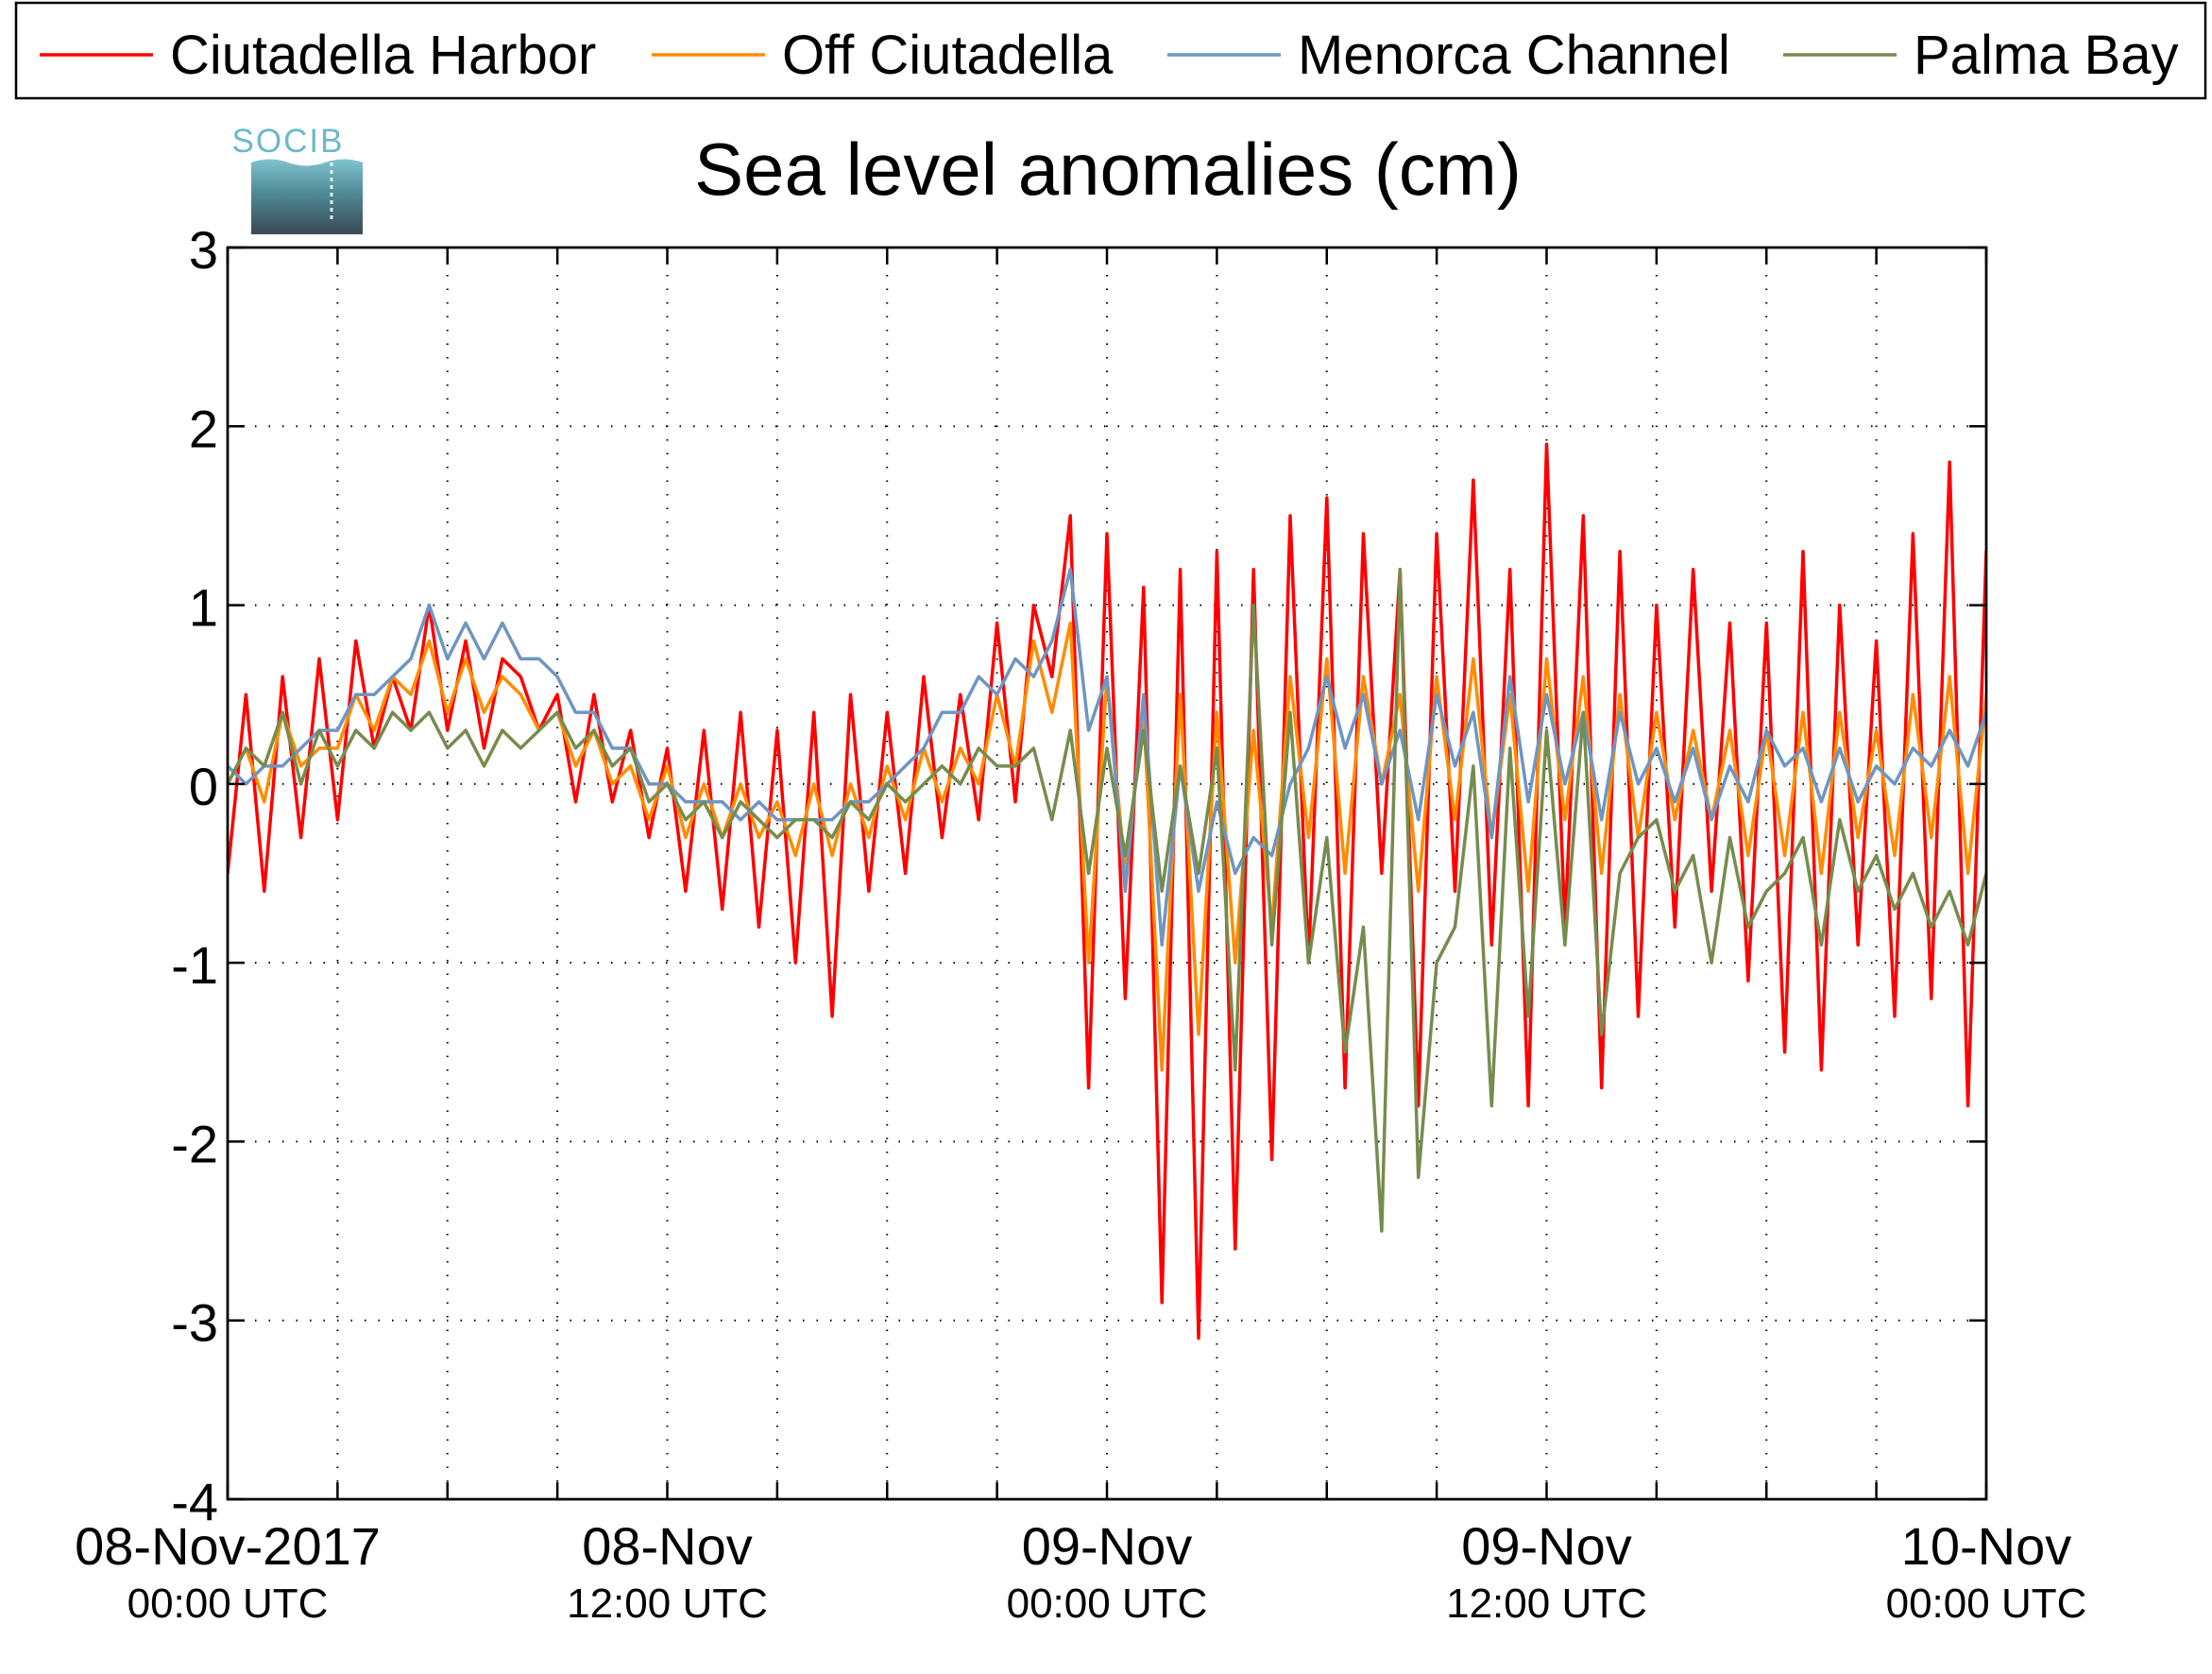 This screenshot has height=1674, width=2212. What do you see at coordinates (203, 428) in the screenshot?
I see `y-tick-label: 2` at bounding box center [203, 428].